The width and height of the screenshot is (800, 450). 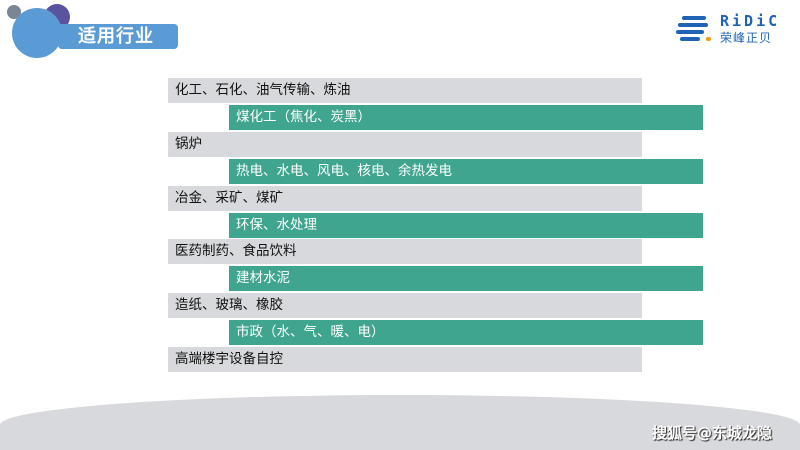 I want to click on industry-item: 冶金、采矿、煤矿, so click(x=405, y=198).